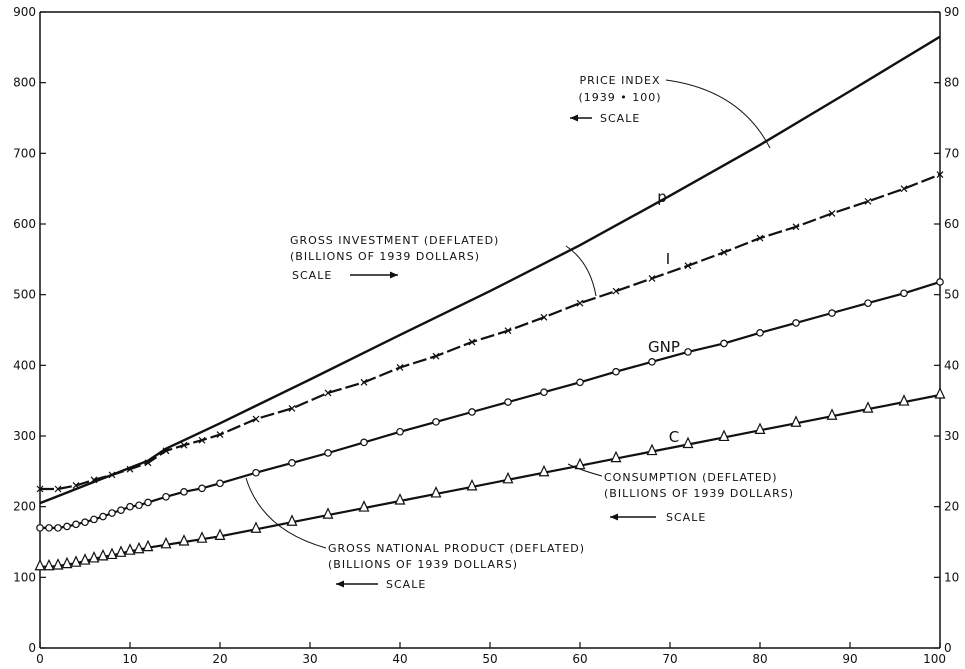  Describe the element at coordinates (951, 83) in the screenshot. I see `right-tick-label: 80` at that location.